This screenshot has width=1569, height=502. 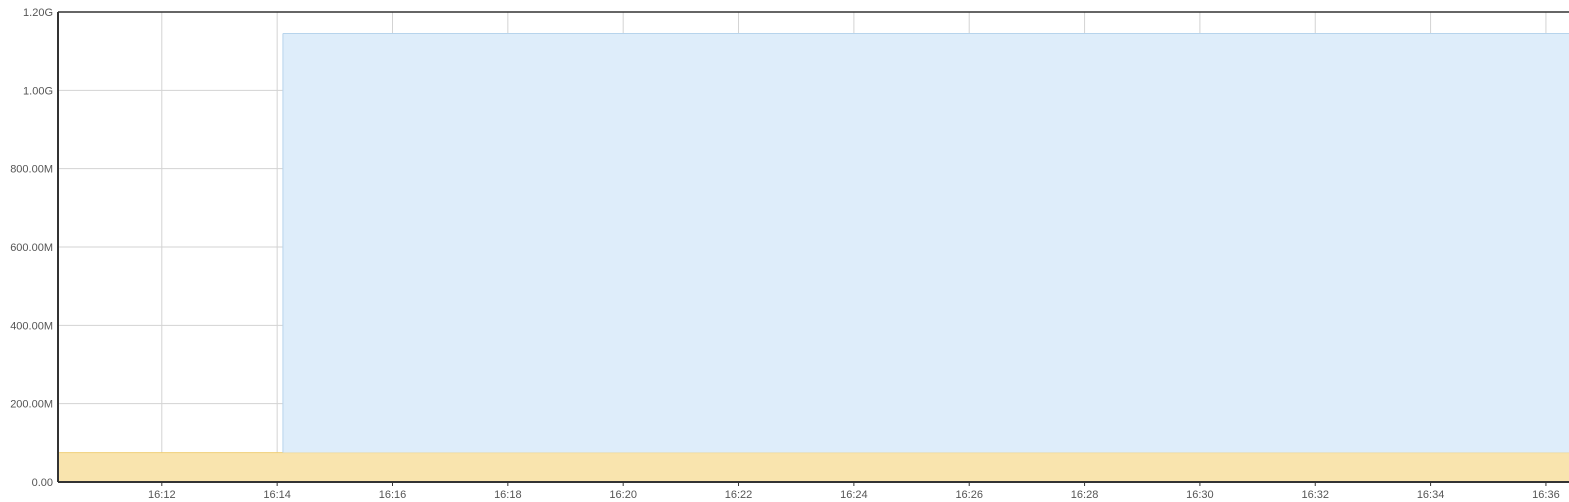 What do you see at coordinates (277, 495) in the screenshot?
I see `x-tick-label: 16:14` at bounding box center [277, 495].